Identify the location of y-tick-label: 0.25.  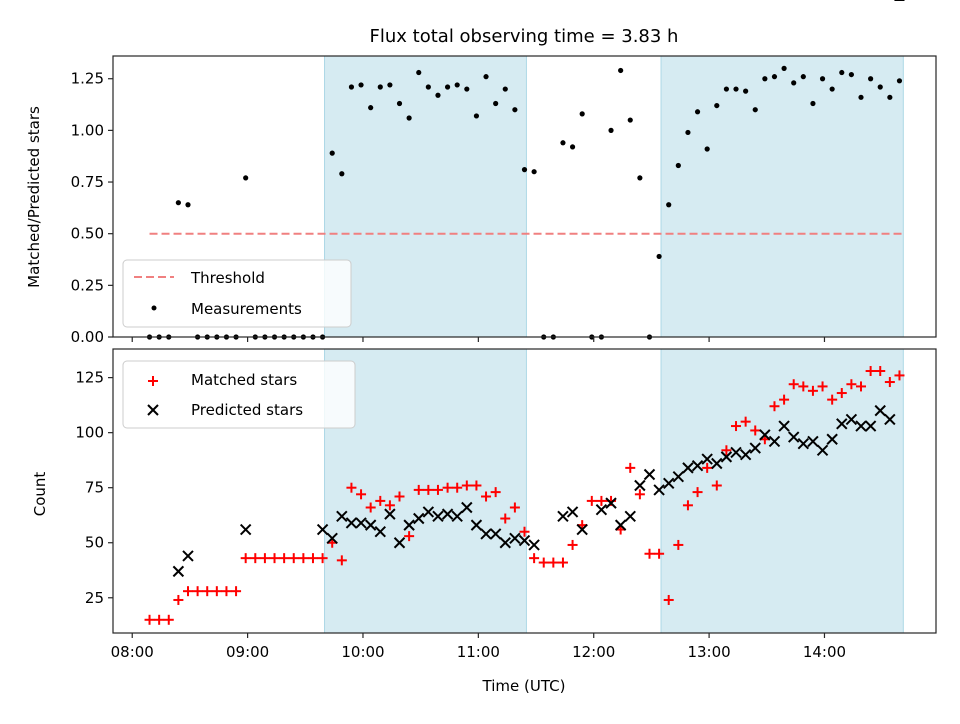
(87, 285).